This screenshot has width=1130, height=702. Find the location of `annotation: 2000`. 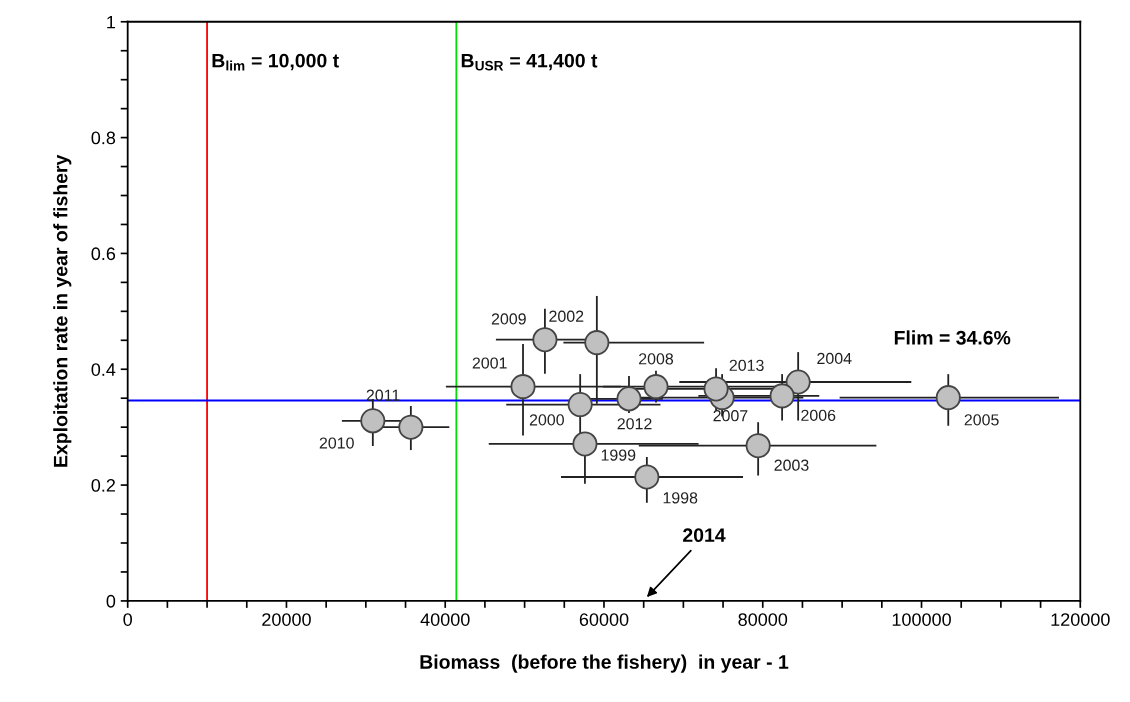

annotation: 2000 is located at coordinates (546, 420).